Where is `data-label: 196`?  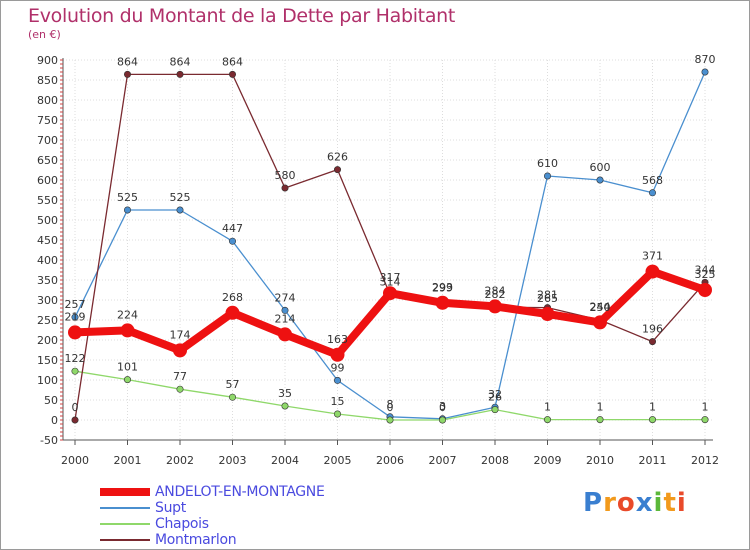 data-label: 196 is located at coordinates (652, 329).